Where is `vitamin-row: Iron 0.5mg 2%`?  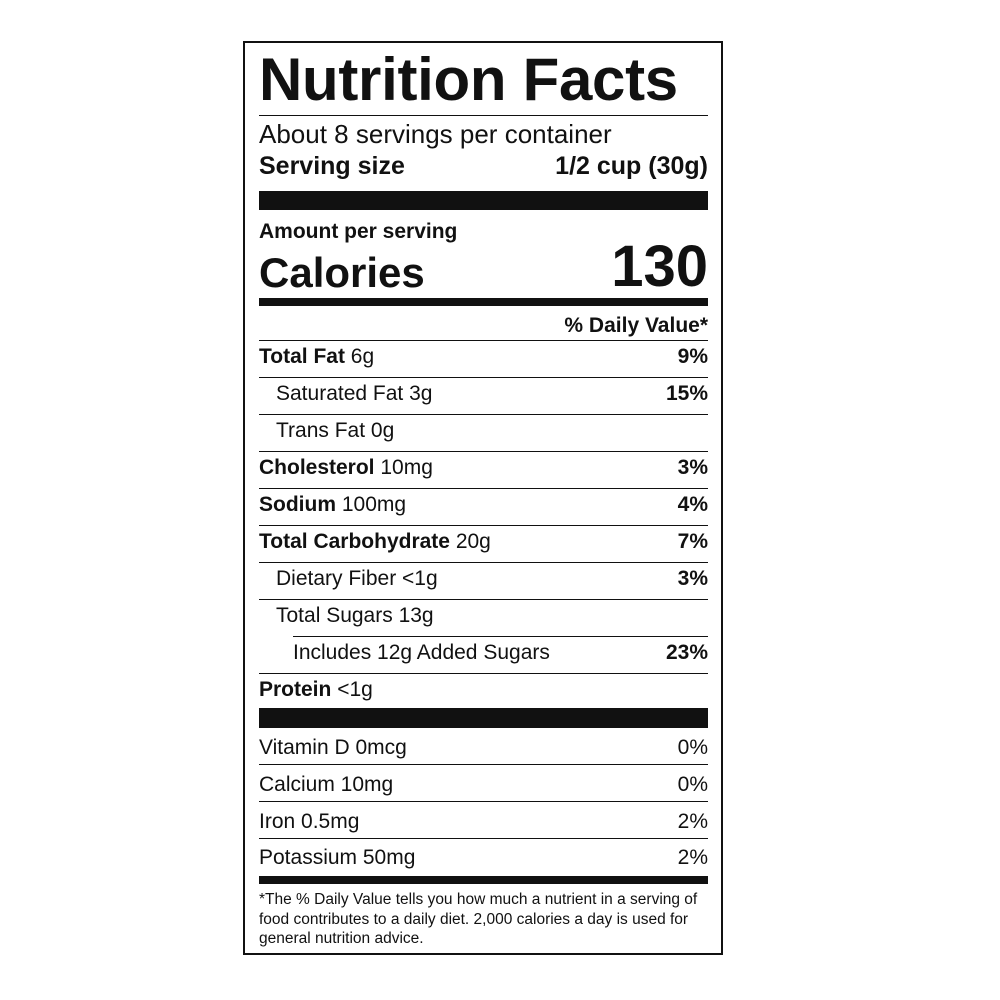 vitamin-row: Iron 0.5mg 2% is located at coordinates (483, 820).